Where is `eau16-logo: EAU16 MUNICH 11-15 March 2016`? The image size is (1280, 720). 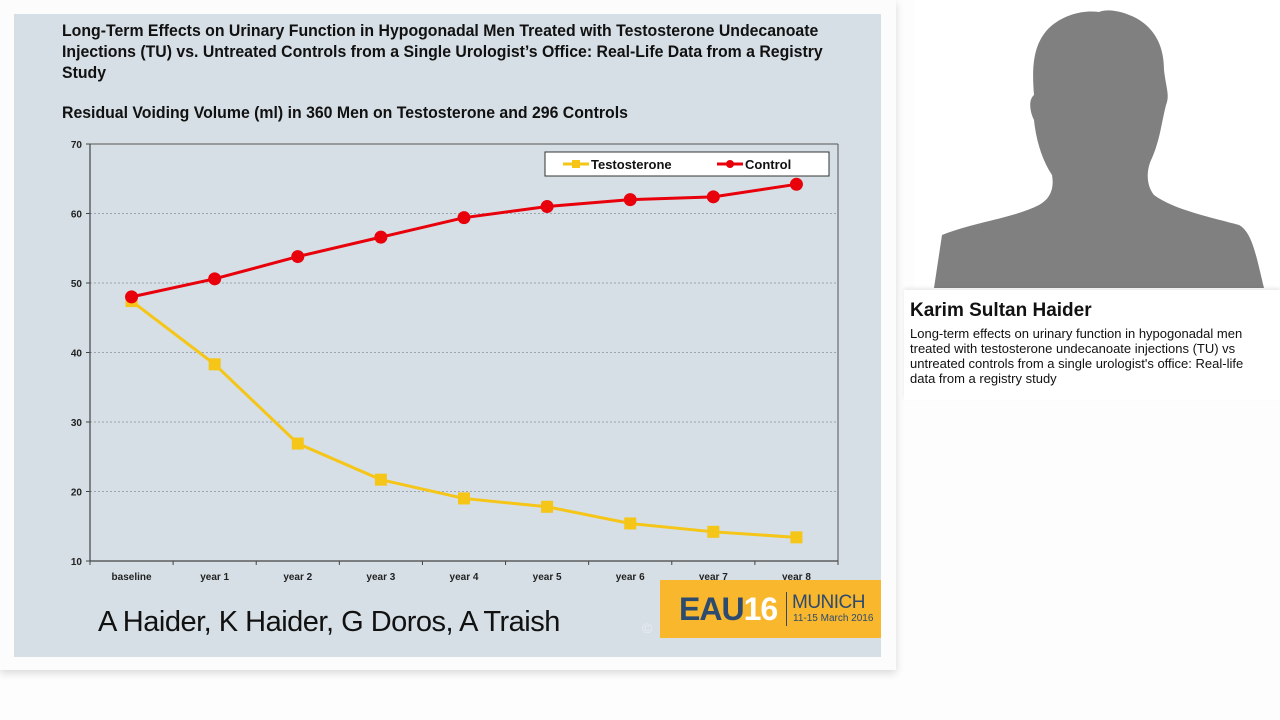 eau16-logo: EAU16 MUNICH 11-15 March 2016 is located at coordinates (770, 609).